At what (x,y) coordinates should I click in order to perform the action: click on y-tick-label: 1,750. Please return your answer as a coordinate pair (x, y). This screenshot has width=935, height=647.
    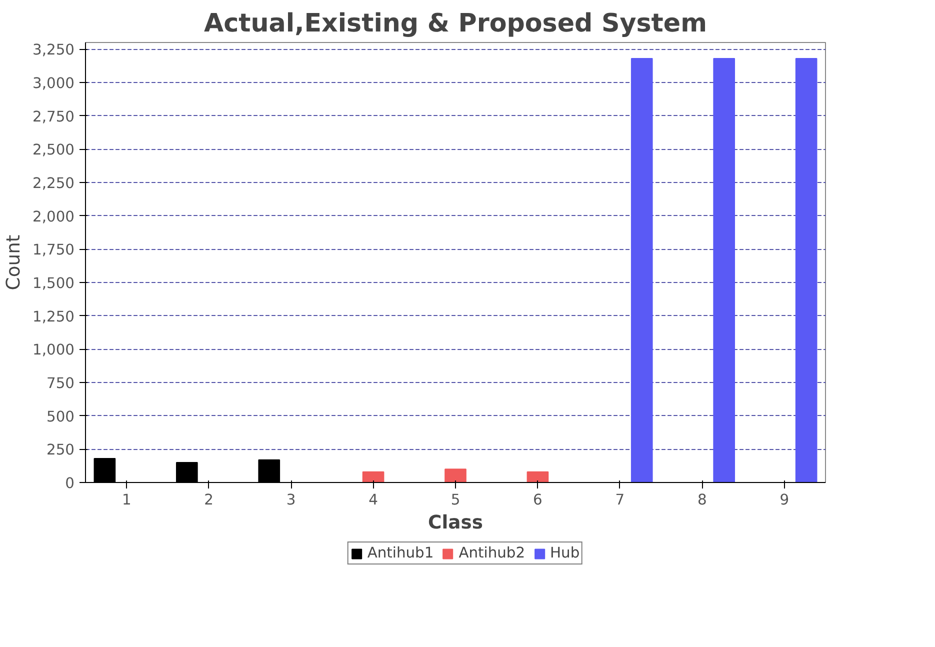
    Looking at the image, I should click on (53, 250).